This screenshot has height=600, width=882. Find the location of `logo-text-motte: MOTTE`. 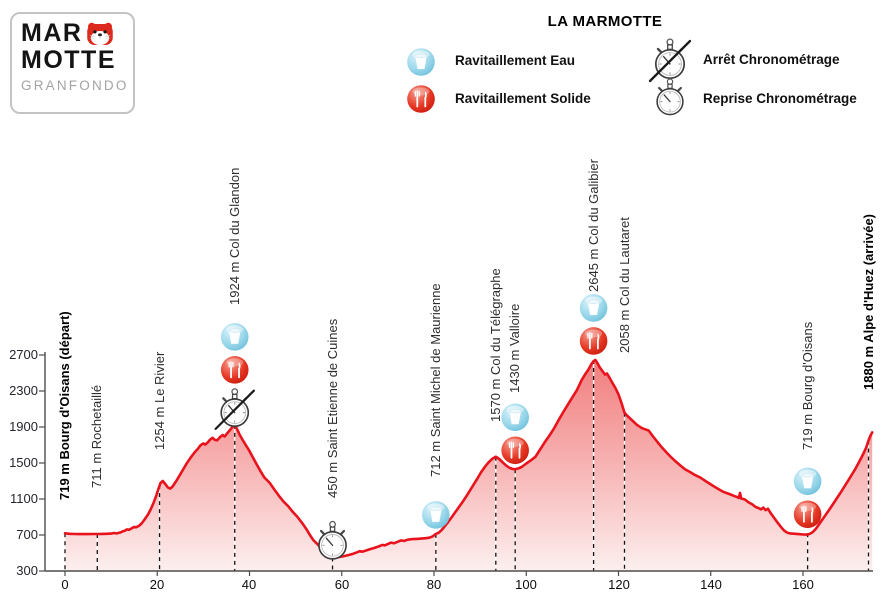

logo-text-motte: MOTTE is located at coordinates (68, 60).